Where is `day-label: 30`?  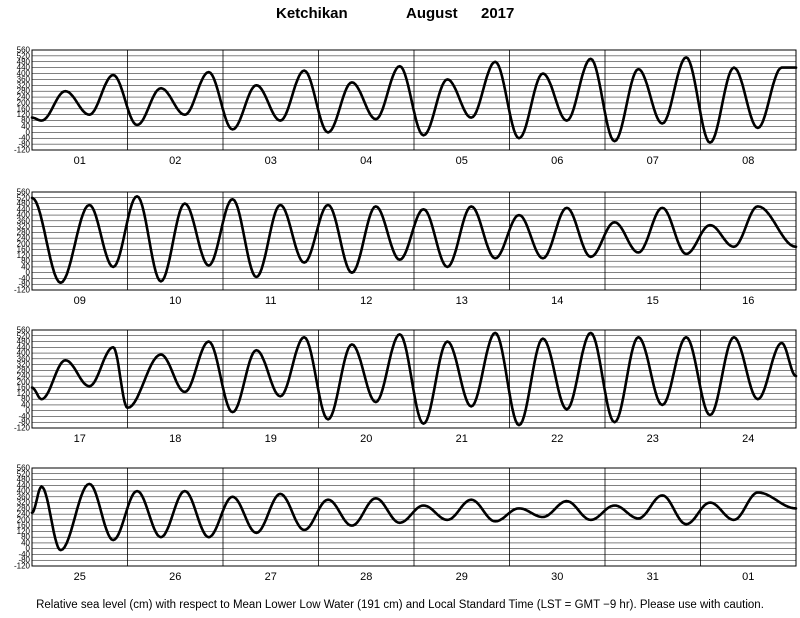
day-label: 30 is located at coordinates (557, 577).